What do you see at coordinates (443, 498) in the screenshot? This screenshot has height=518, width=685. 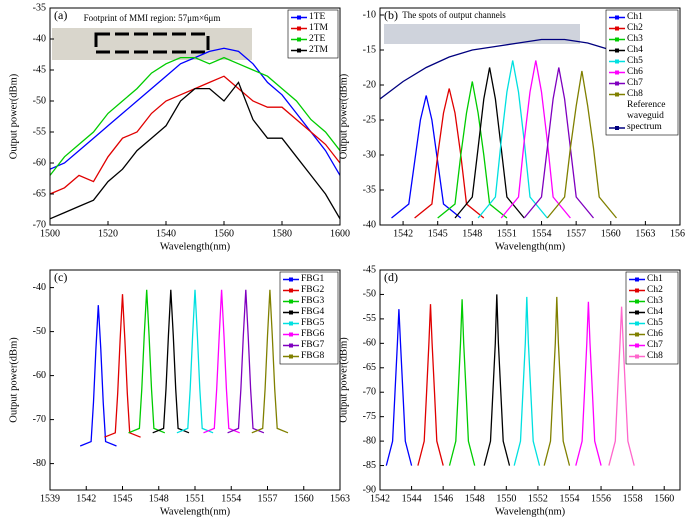 I see `x-tick-label: 1546` at bounding box center [443, 498].